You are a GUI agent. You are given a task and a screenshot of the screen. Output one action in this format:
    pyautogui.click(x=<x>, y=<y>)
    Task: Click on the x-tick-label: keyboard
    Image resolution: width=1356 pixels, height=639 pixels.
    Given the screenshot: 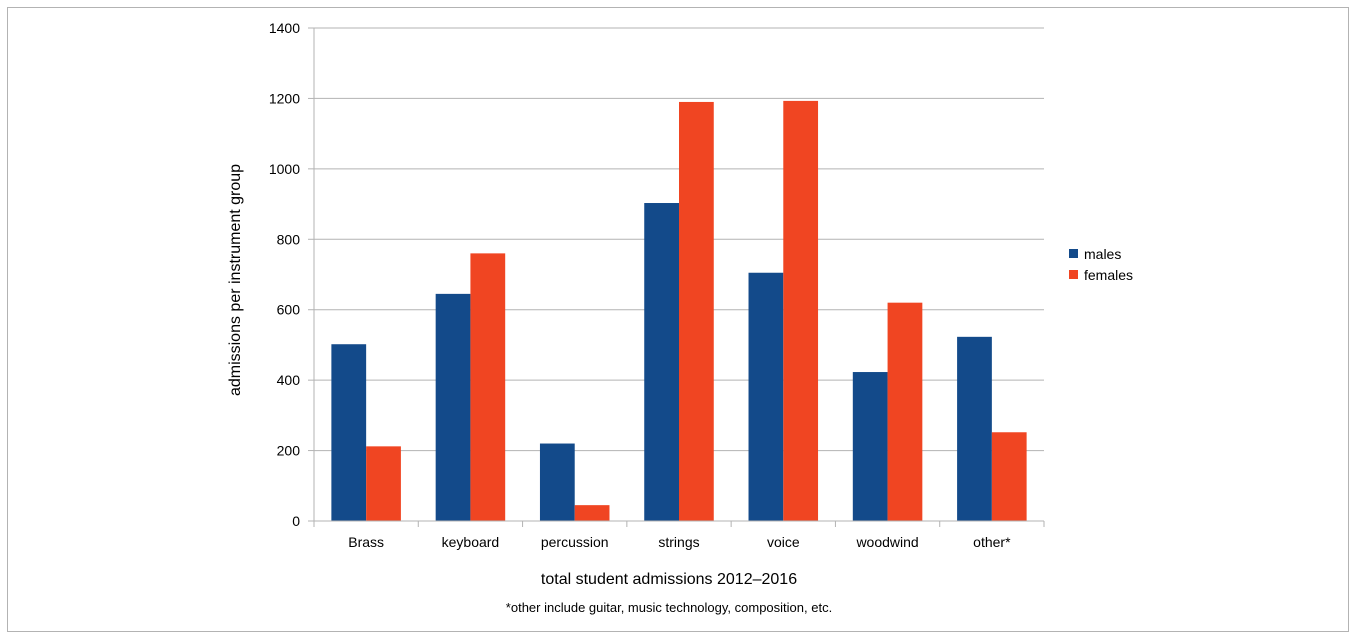 What is the action you would take?
    pyautogui.click(x=471, y=542)
    